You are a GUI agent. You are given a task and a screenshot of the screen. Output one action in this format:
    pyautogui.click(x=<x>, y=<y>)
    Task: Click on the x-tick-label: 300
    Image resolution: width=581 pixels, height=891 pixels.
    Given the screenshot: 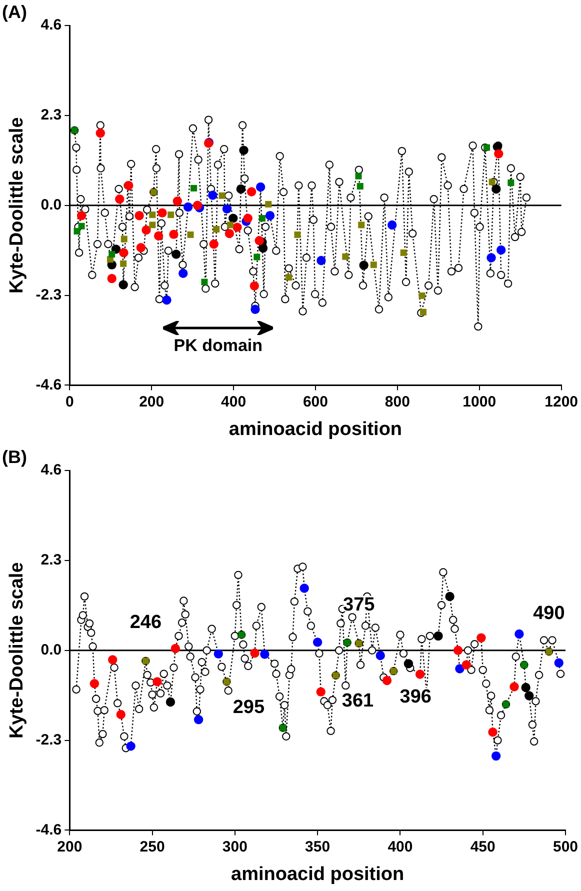 What is the action you would take?
    pyautogui.click(x=235, y=847)
    